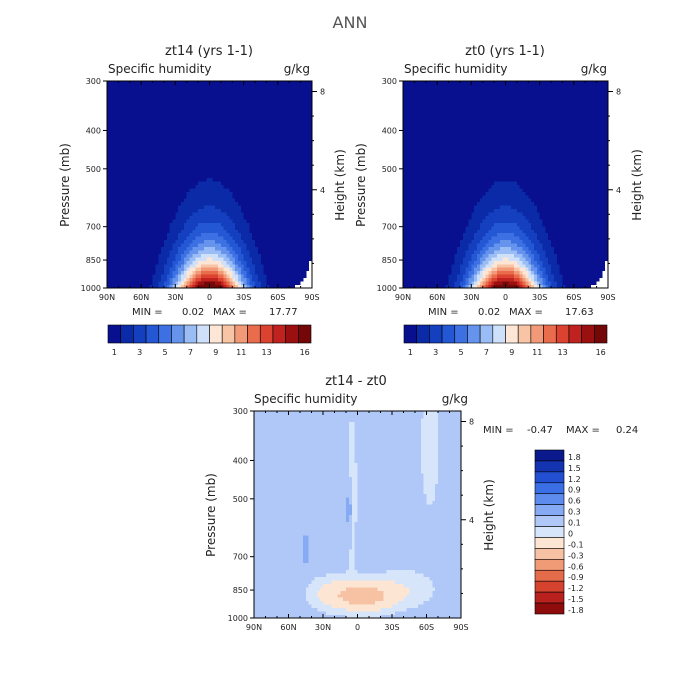  What do you see at coordinates (215, 312) in the screenshot?
I see `panel-1-stats: MIN = 0.02 MAX = 17.77` at bounding box center [215, 312].